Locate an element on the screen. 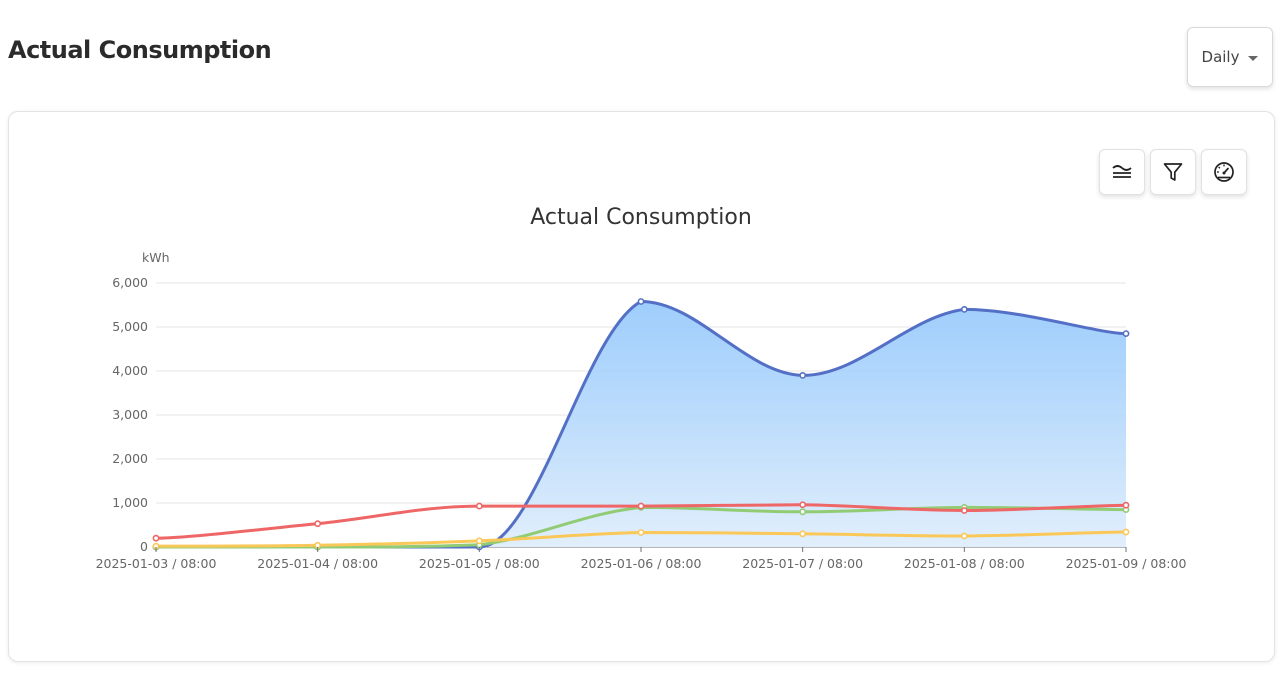 This screenshot has height=675, width=1278. stack-lines-icon is located at coordinates (1122, 171).